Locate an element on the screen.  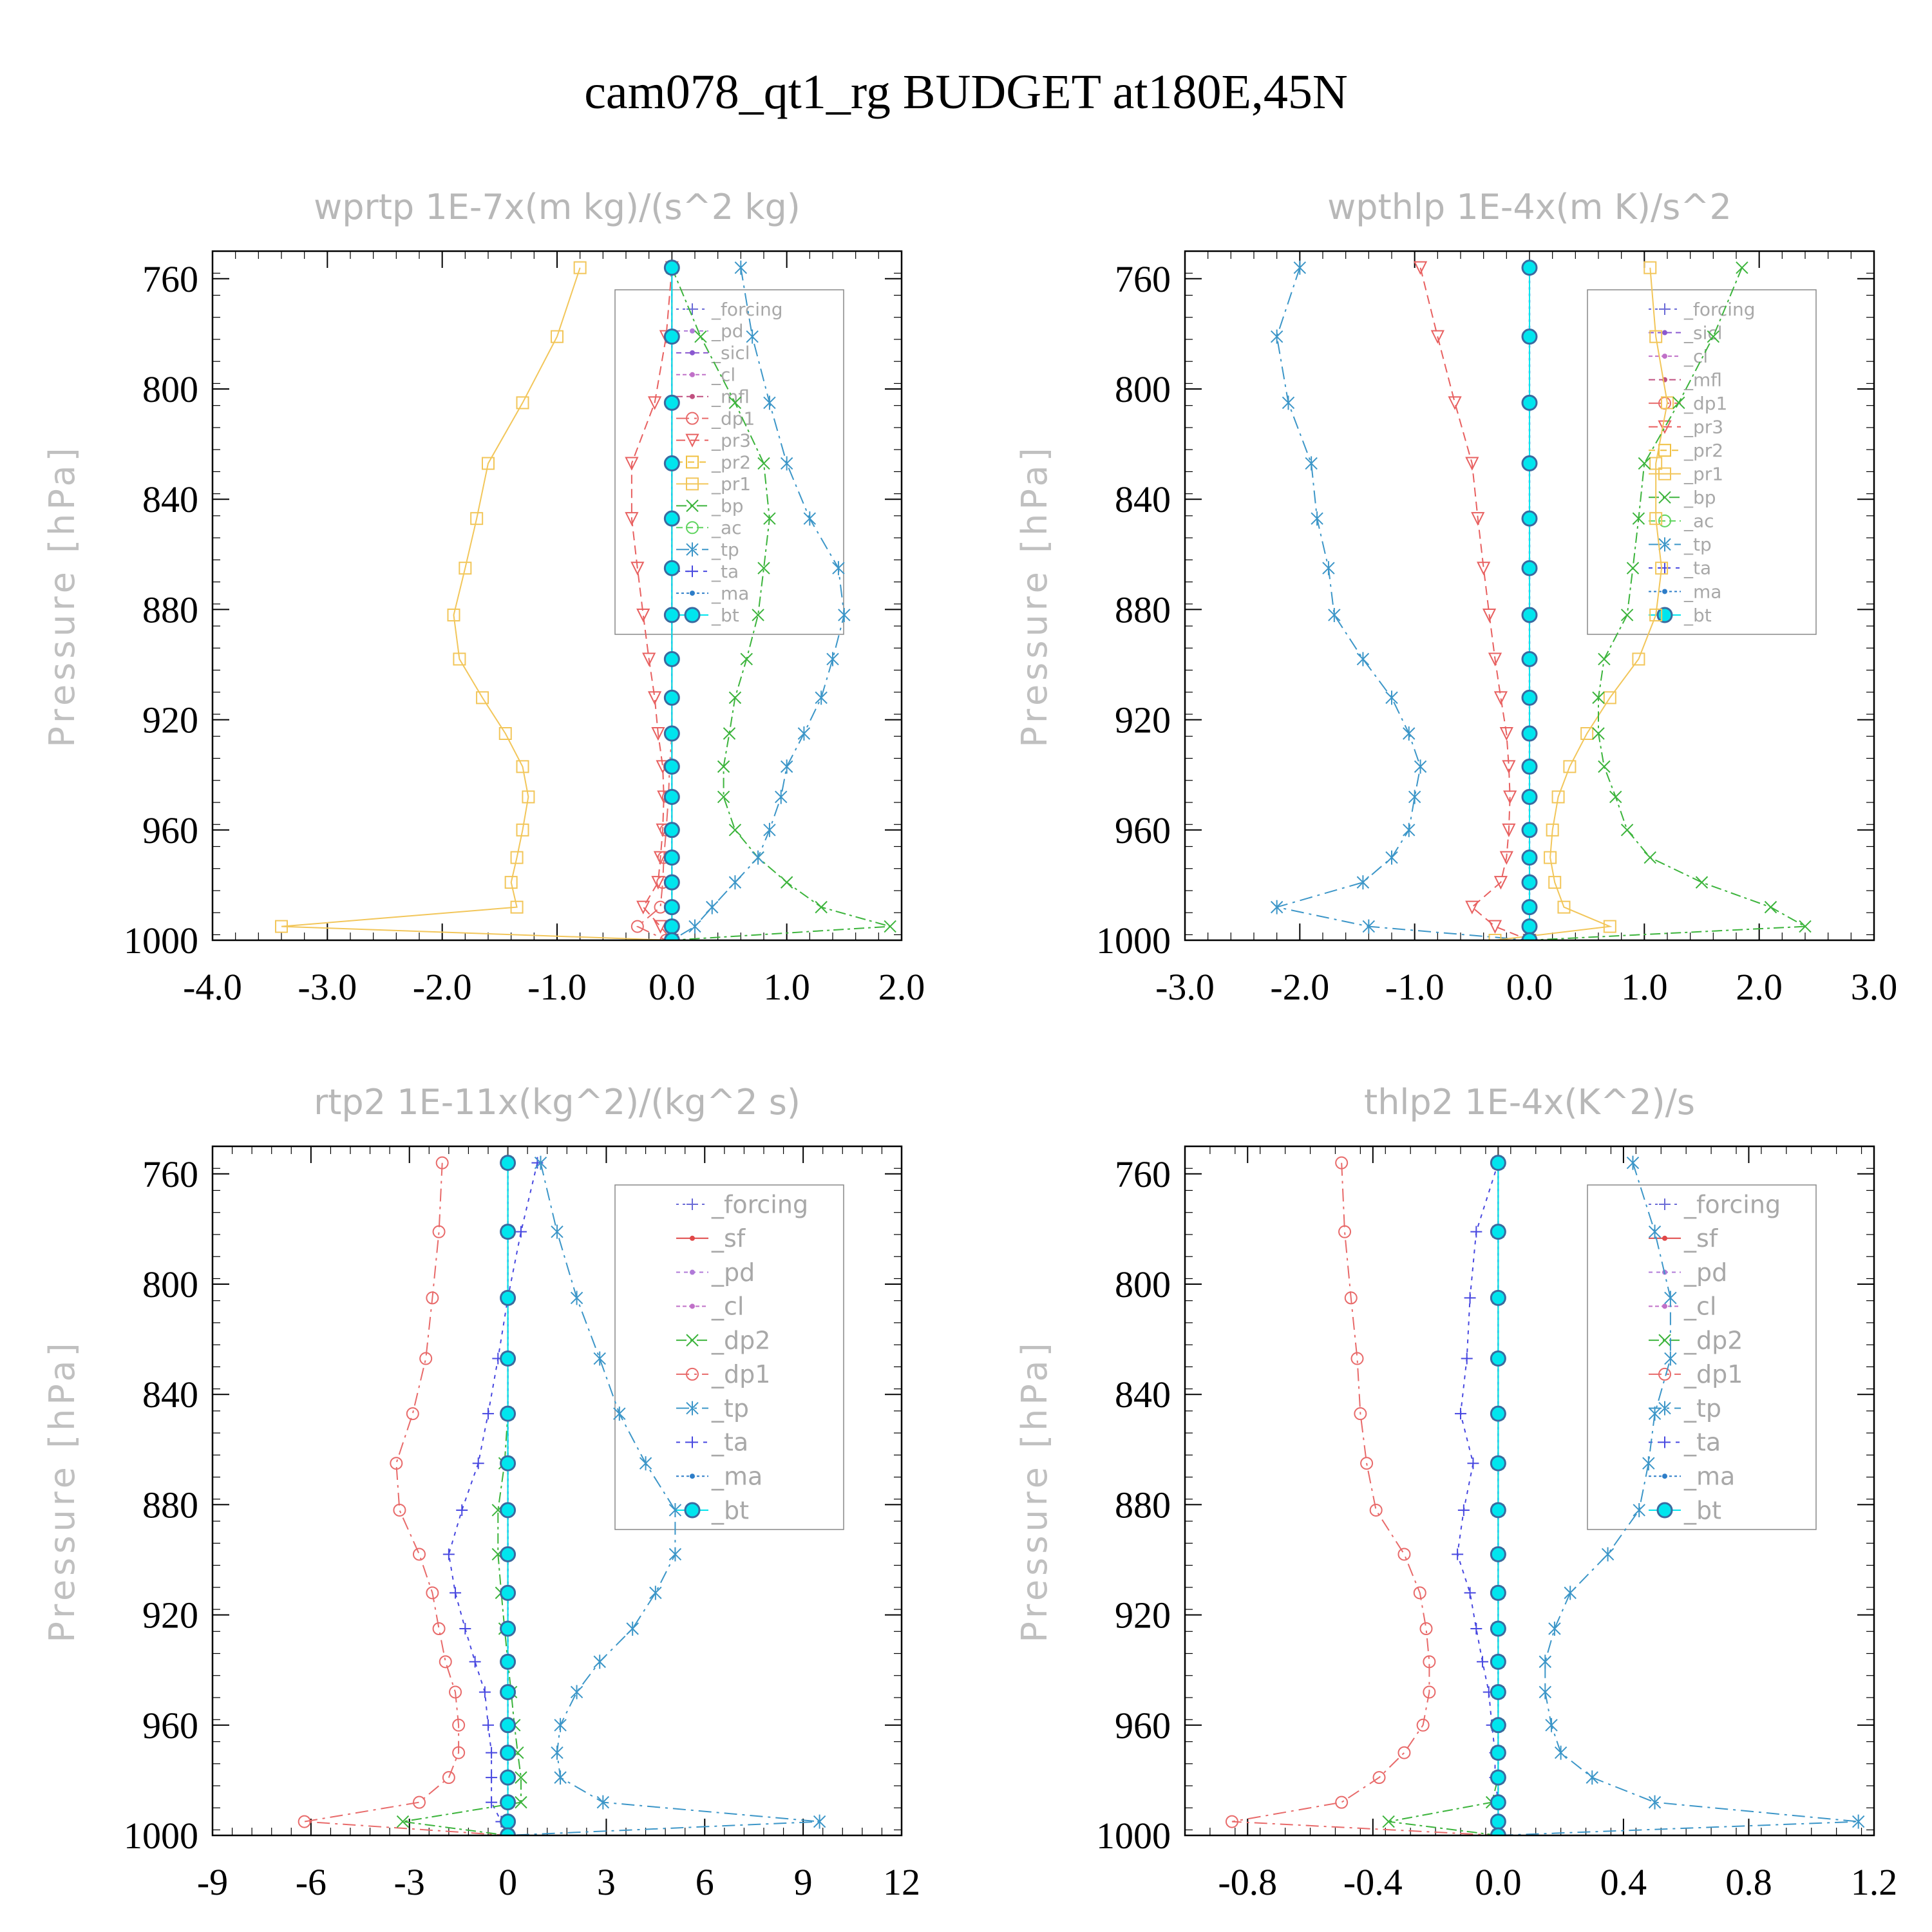
x-tick-label: 12 is located at coordinates (902, 1882).